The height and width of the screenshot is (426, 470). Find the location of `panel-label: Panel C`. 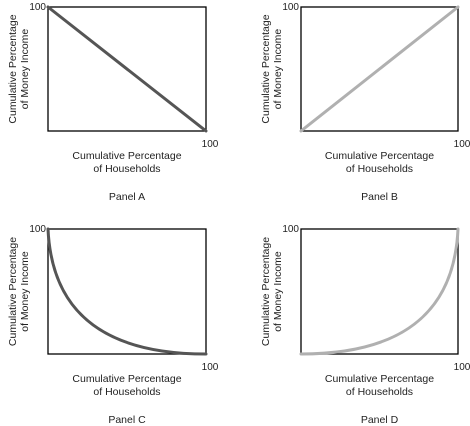

panel-label: Panel C is located at coordinates (127, 420).